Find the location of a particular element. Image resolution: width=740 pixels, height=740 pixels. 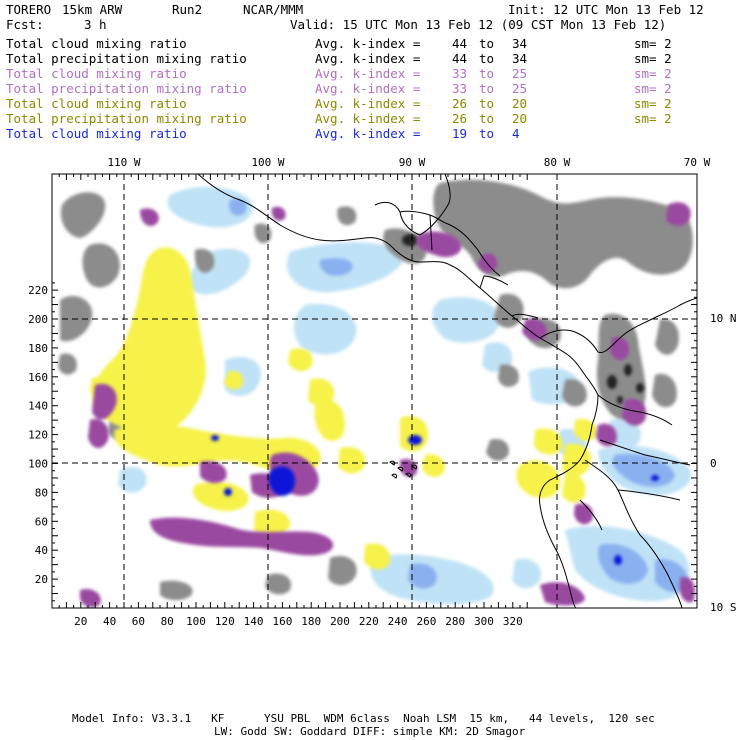

x-tick-label: 20 is located at coordinates (80, 621).